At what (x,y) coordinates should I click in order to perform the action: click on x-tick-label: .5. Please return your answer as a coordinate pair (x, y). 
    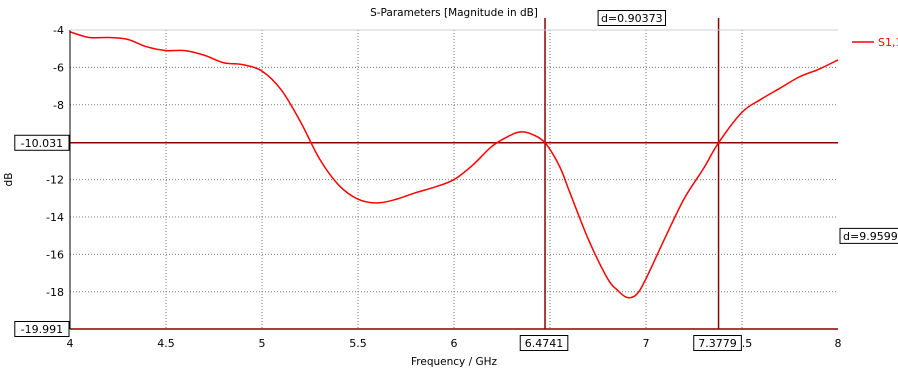
    Looking at the image, I should click on (747, 343).